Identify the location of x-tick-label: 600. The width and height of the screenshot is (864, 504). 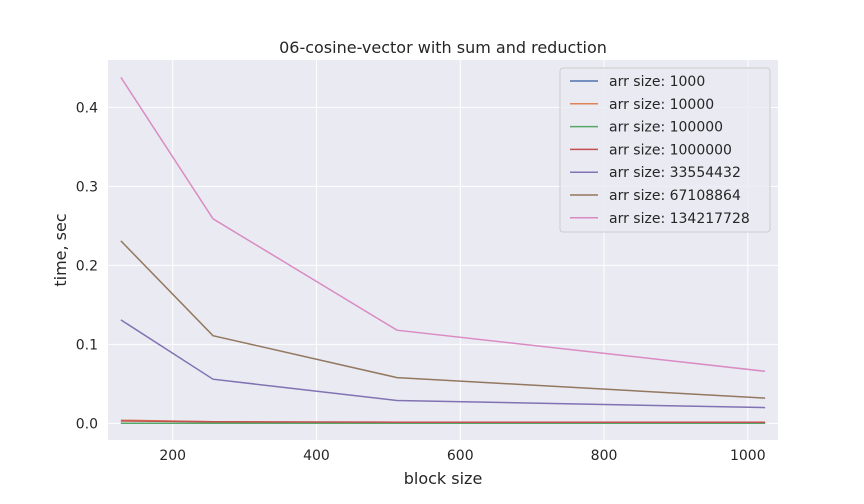
(460, 456).